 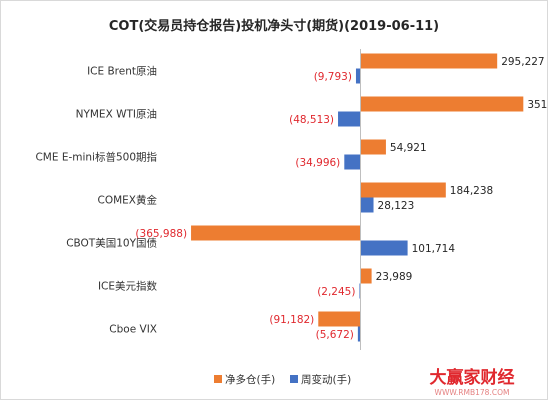 What do you see at coordinates (128, 200) in the screenshot?
I see `category-label: COMEX黄金` at bounding box center [128, 200].